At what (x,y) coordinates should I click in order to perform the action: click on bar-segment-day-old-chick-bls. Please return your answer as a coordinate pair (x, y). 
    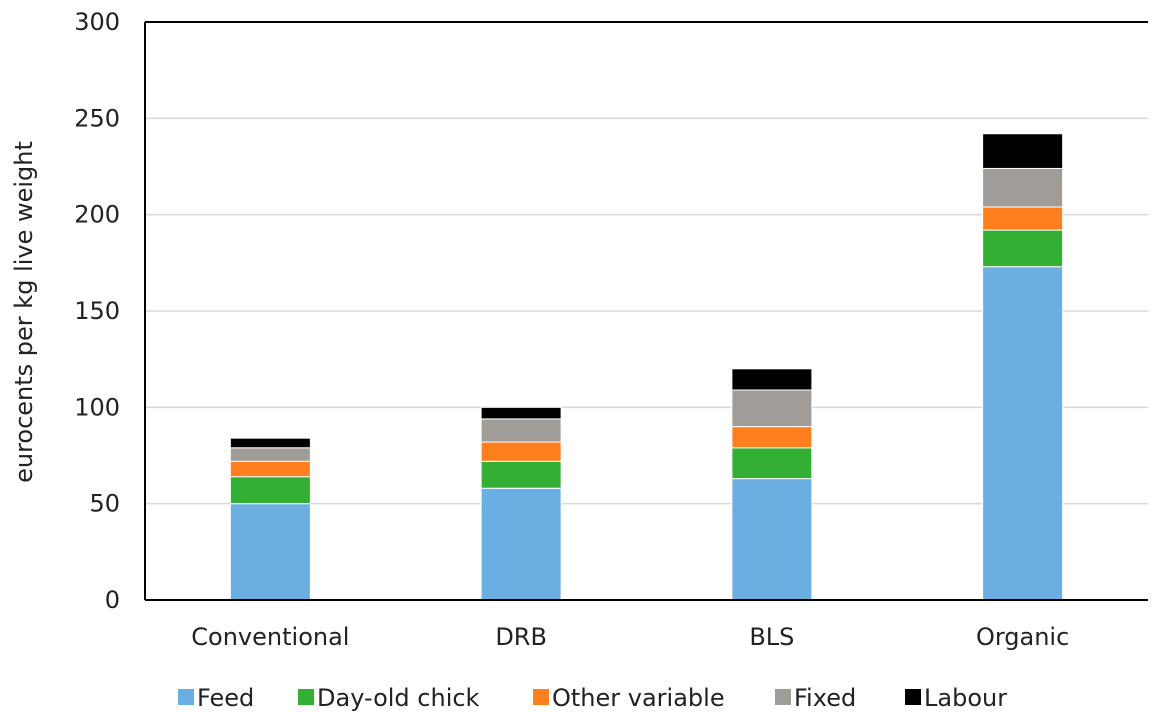
    Looking at the image, I should click on (772, 463).